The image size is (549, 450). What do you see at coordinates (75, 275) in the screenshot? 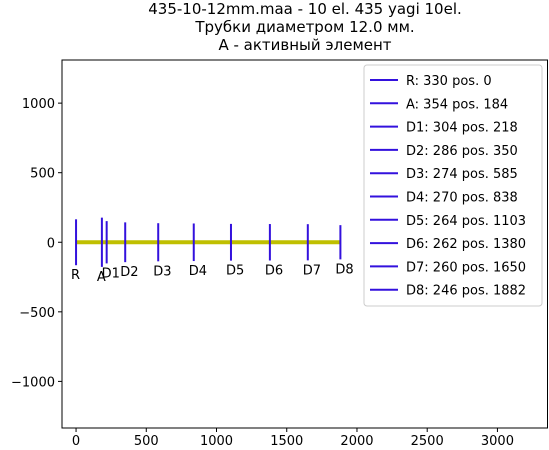
I see `element-label: R` at bounding box center [75, 275].